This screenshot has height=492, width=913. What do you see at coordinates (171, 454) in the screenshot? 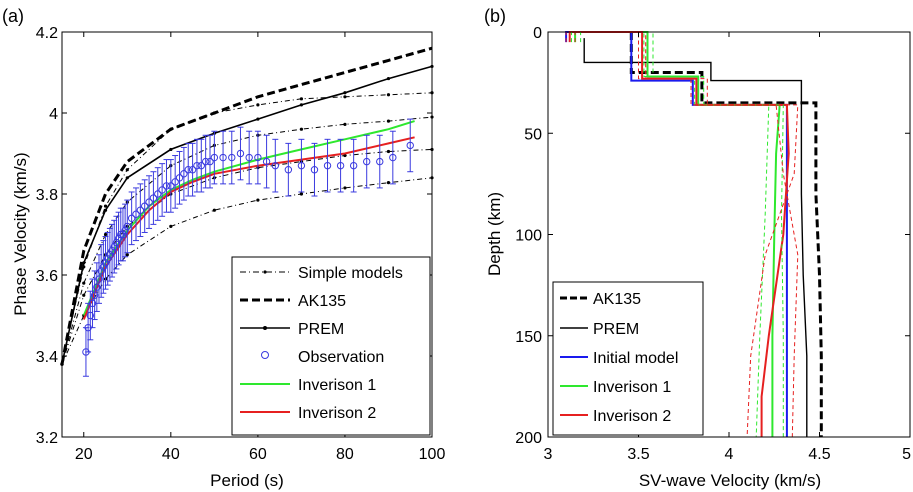
I see `panel-a-xtick-label-1: 40` at bounding box center [171, 454].